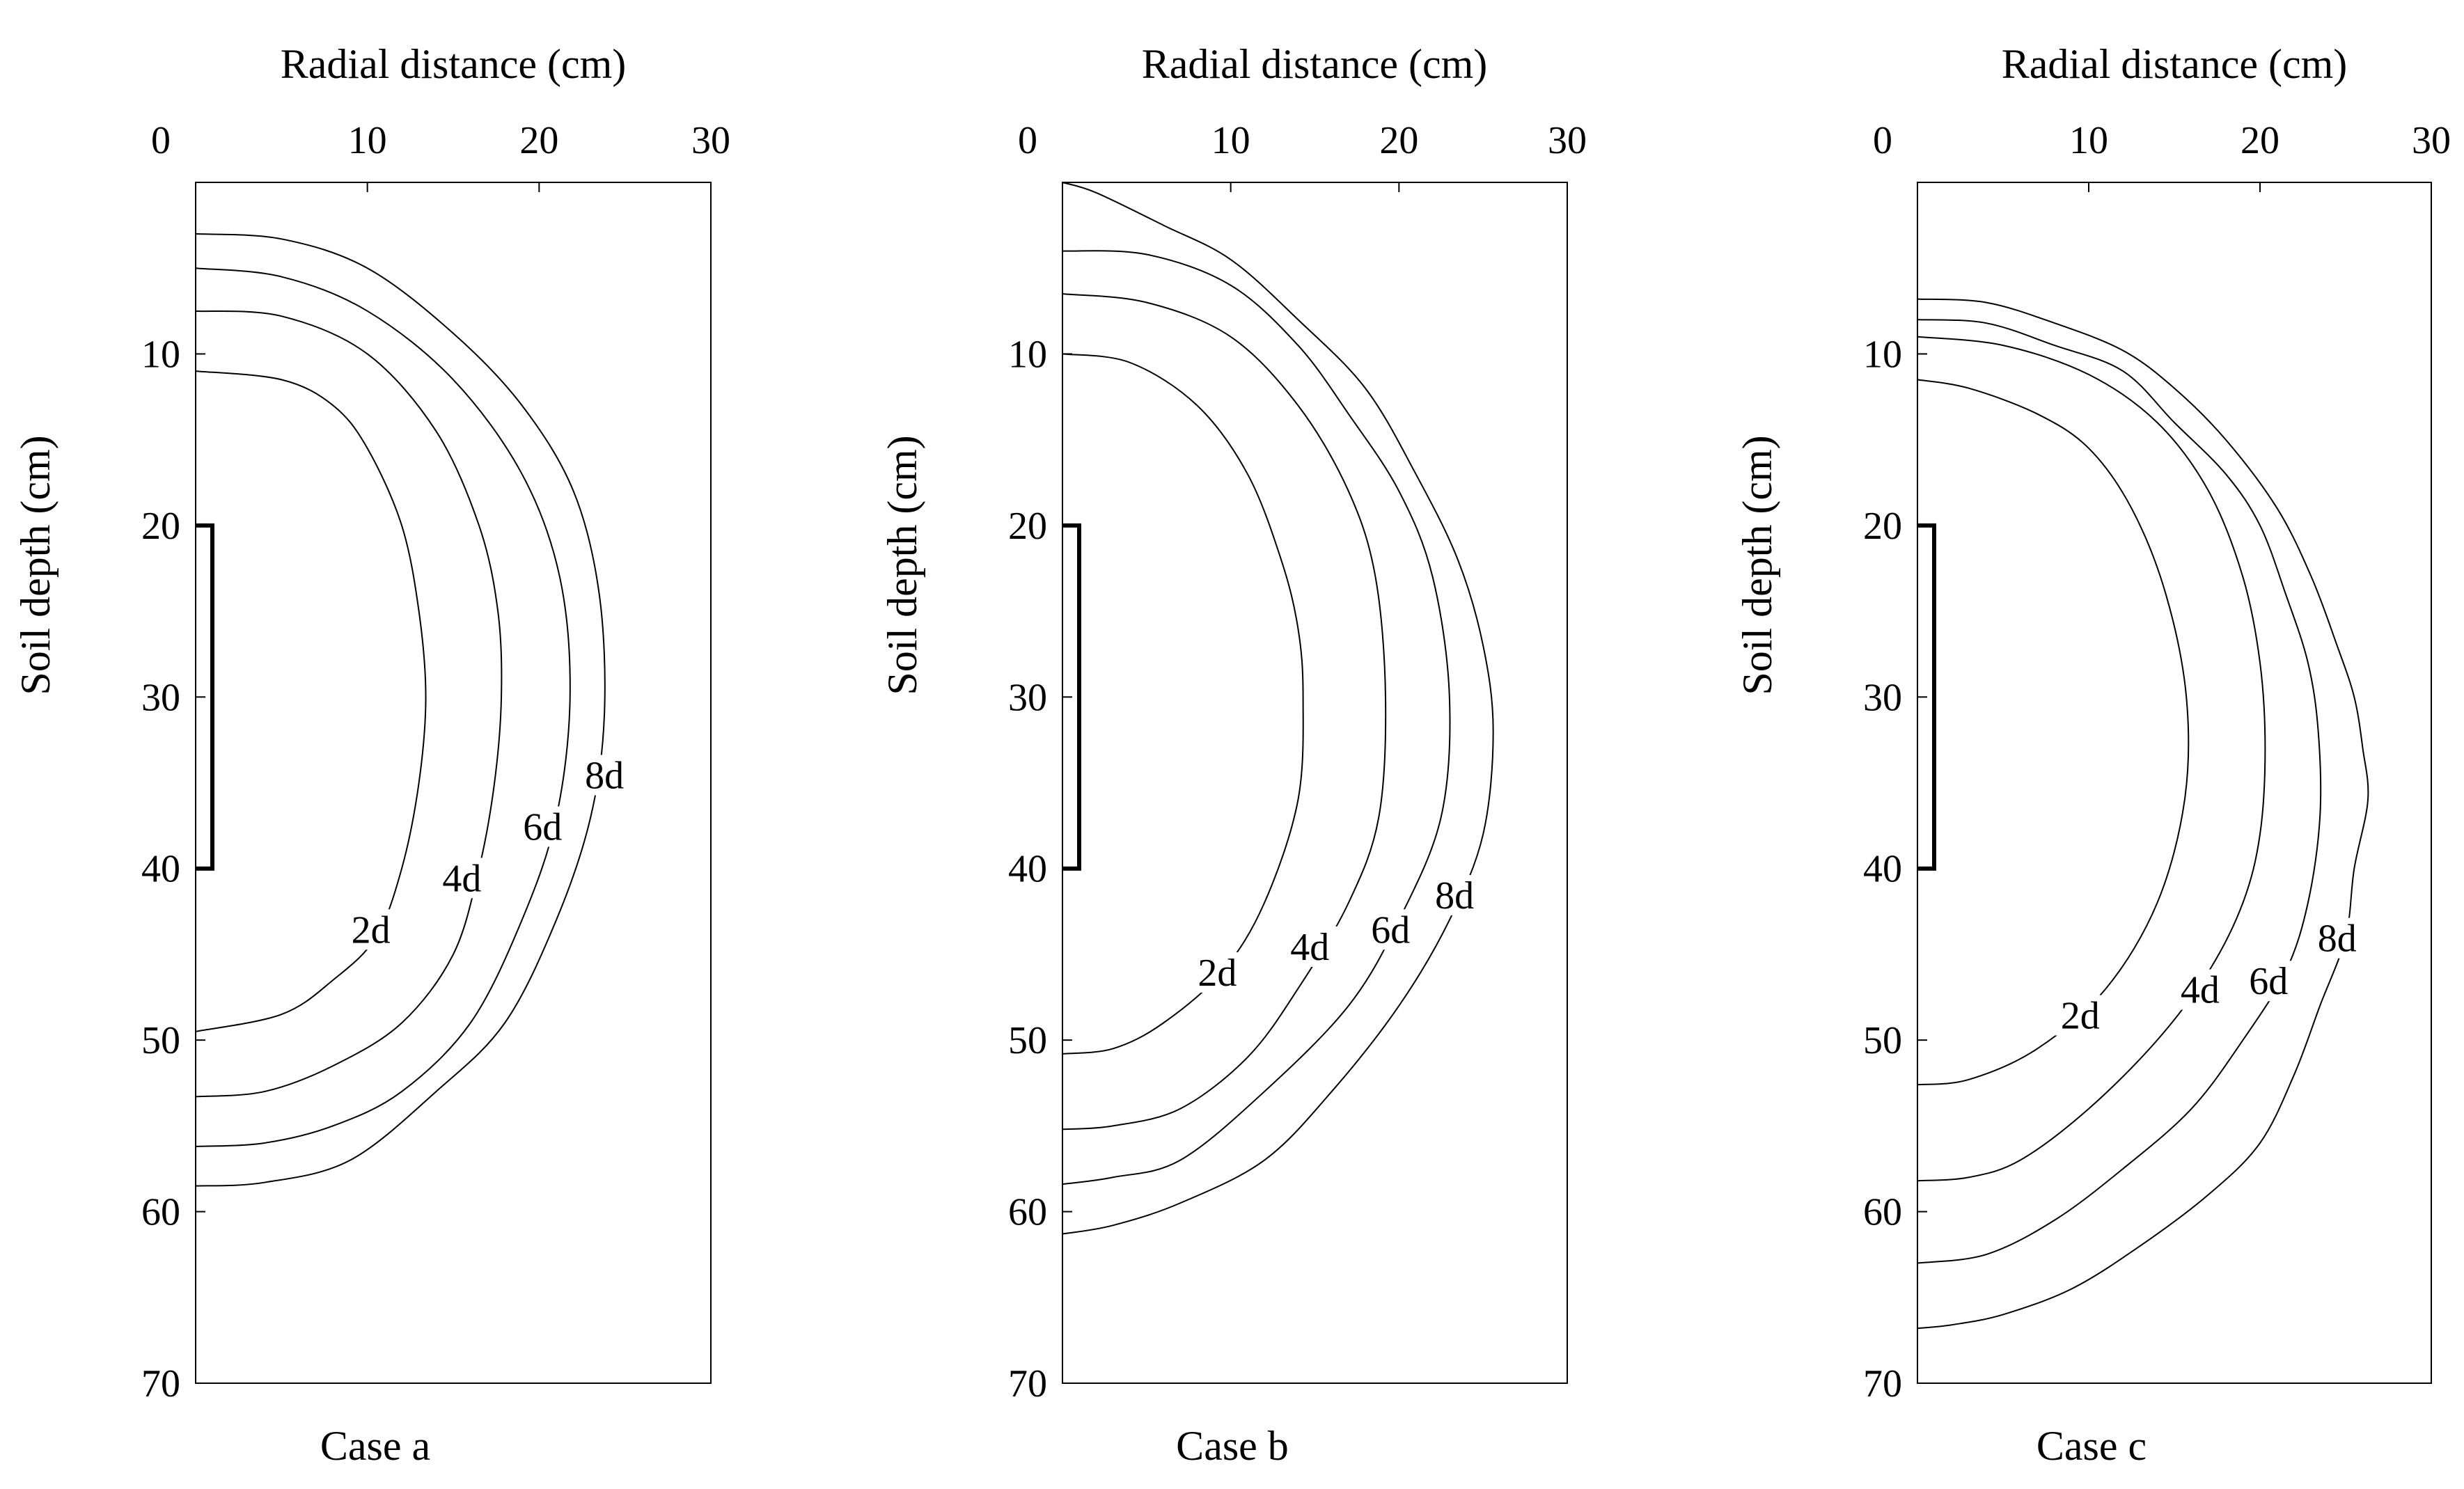 Image resolution: width=2464 pixels, height=1489 pixels. Describe the element at coordinates (2092, 1446) in the screenshot. I see `panel-caption: Case c` at that location.